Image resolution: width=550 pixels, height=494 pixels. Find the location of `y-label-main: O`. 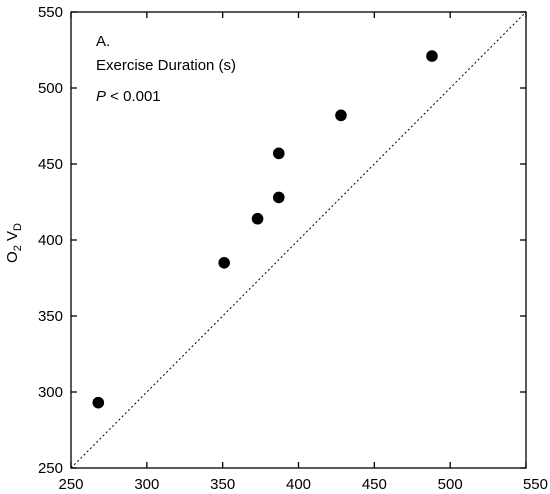

y-label-main: O is located at coordinates (12, 257).